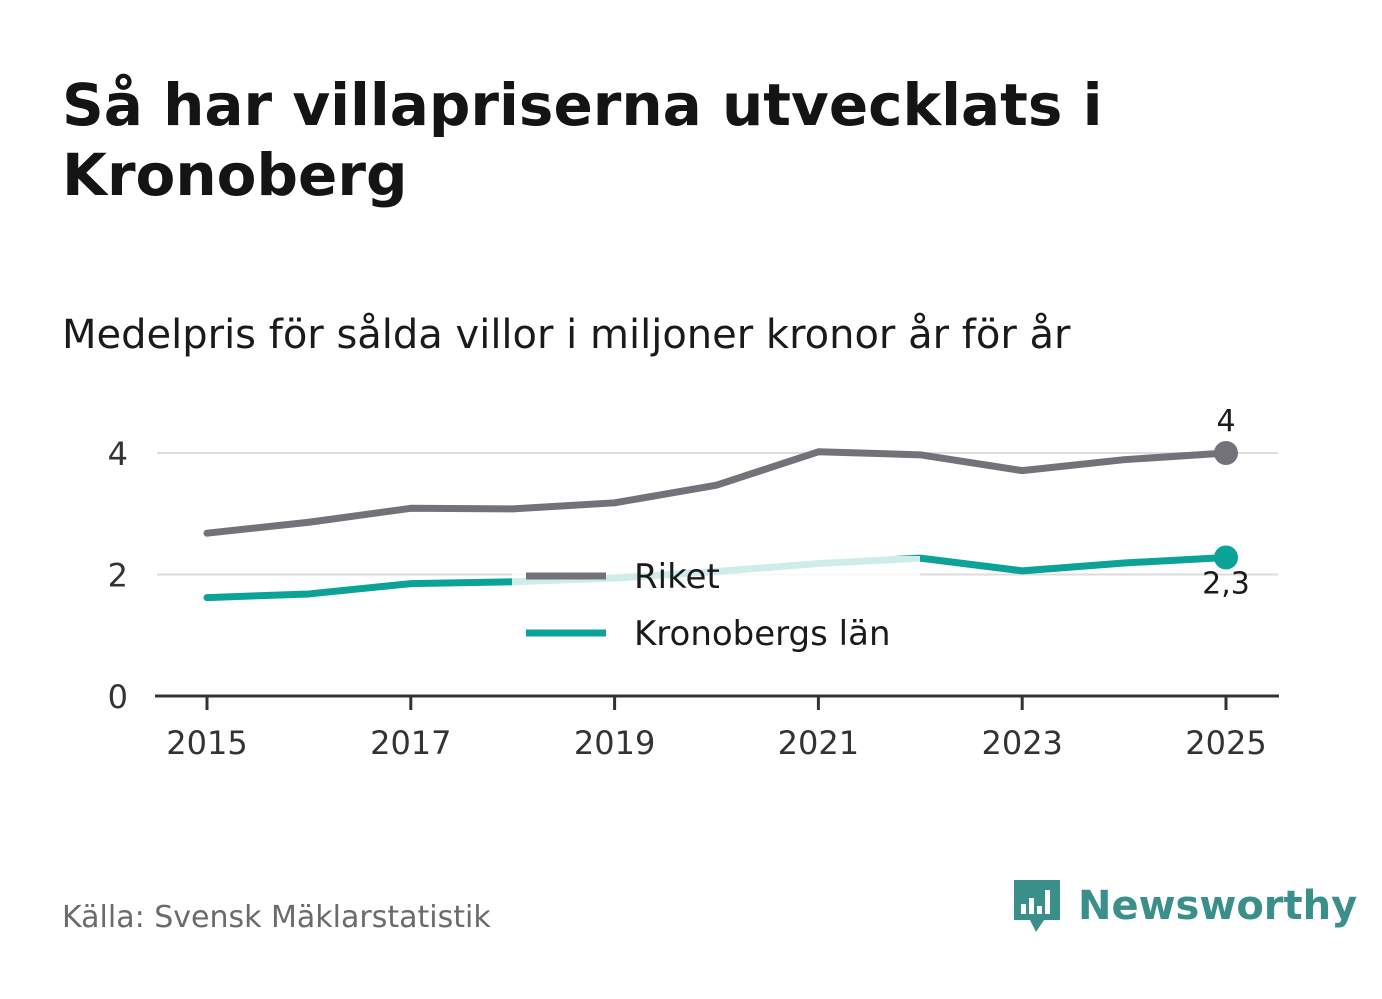  What do you see at coordinates (1226, 502) in the screenshot?
I see `end-labels: 42,3` at bounding box center [1226, 502].